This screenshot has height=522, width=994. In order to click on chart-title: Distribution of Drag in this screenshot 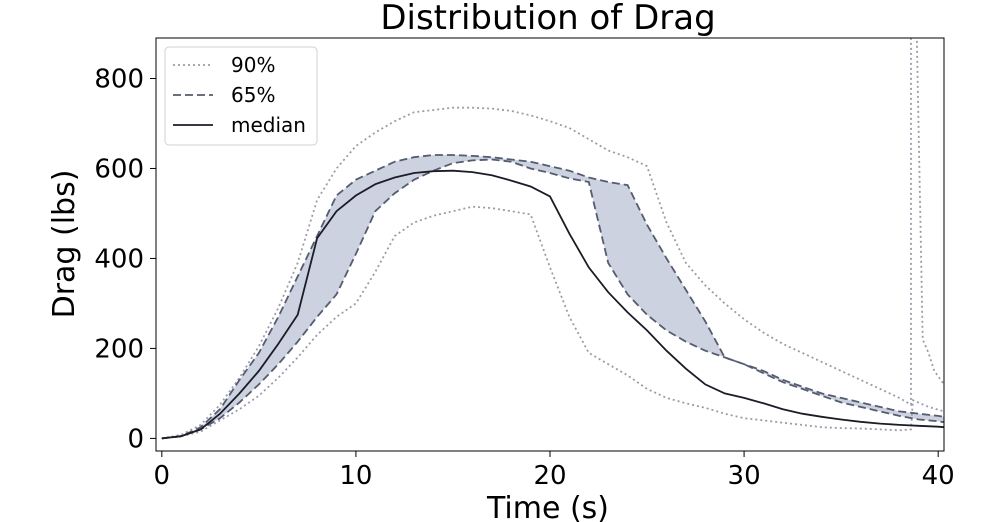, I will do `click(547, 19)`.